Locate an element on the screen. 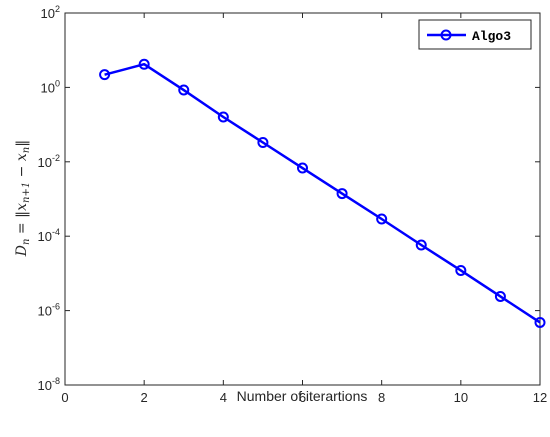  legend: Algo3 is located at coordinates (475, 34).